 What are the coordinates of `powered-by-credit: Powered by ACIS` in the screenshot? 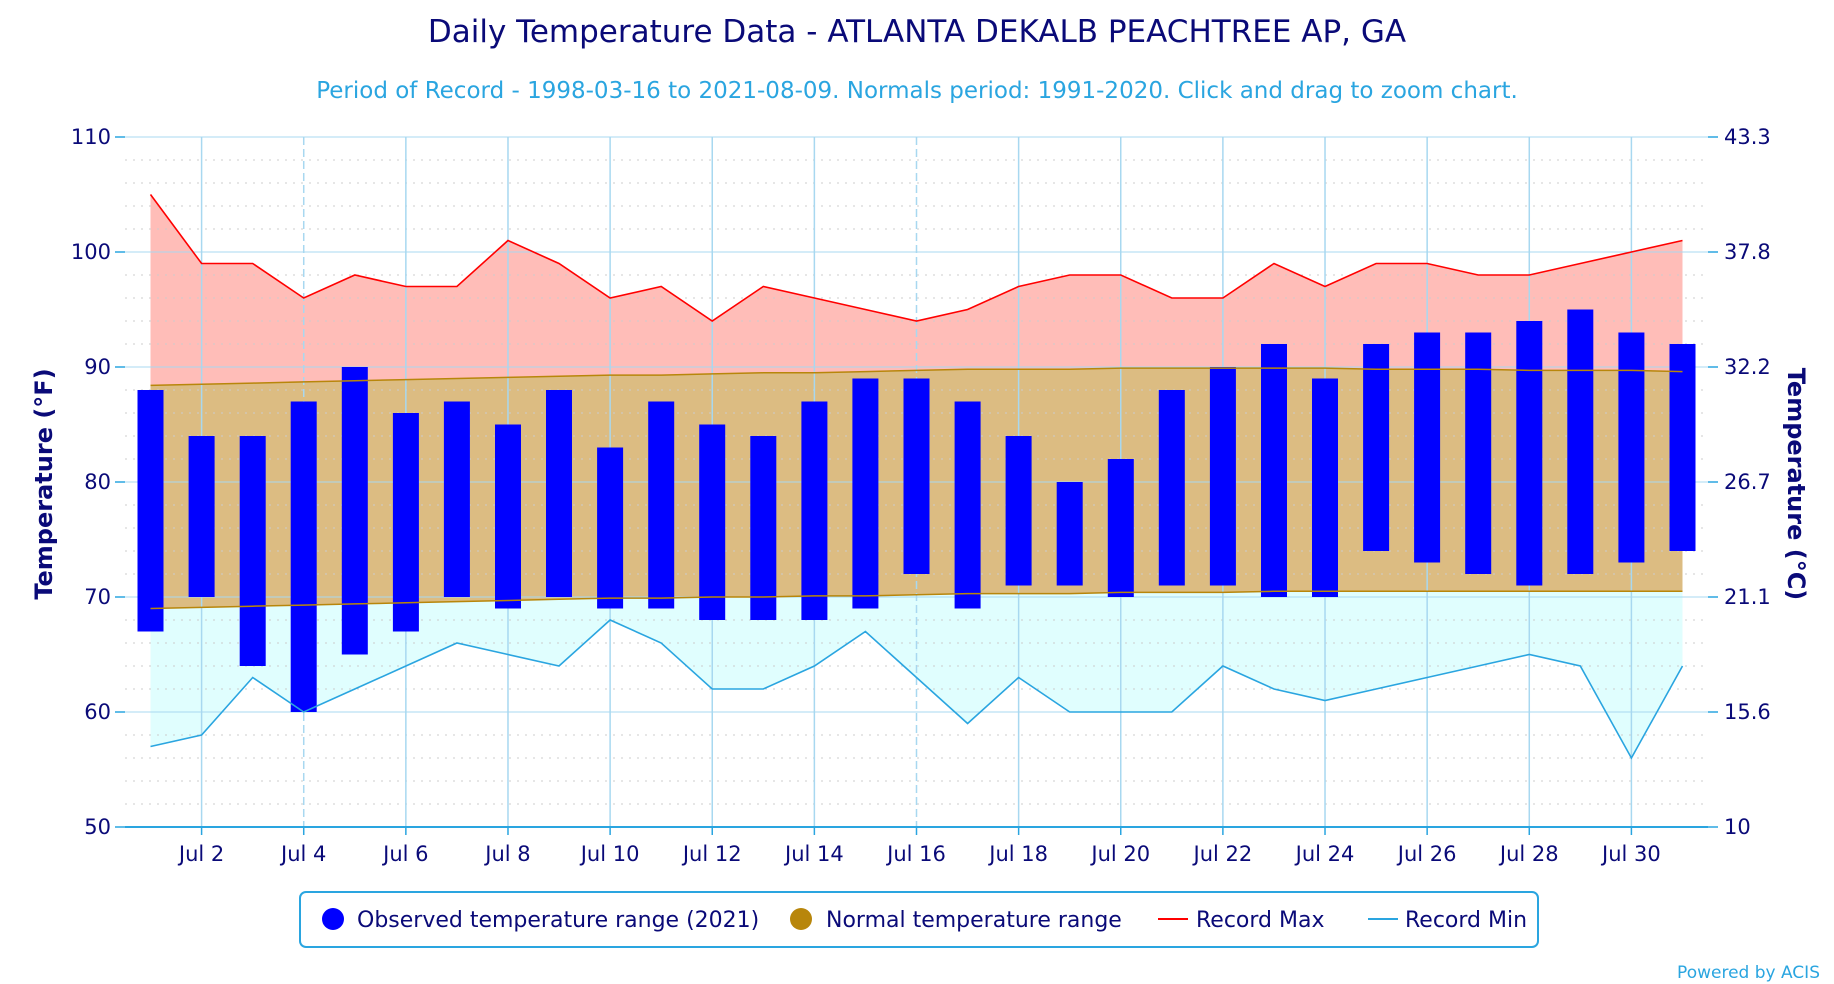 It's located at (1748, 973).